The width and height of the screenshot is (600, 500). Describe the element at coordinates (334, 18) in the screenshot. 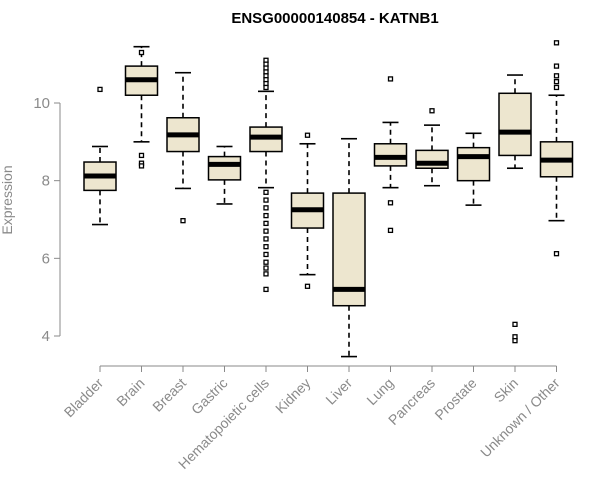

I see `chart-title: ENSG00000140854 - KATNB1` at that location.